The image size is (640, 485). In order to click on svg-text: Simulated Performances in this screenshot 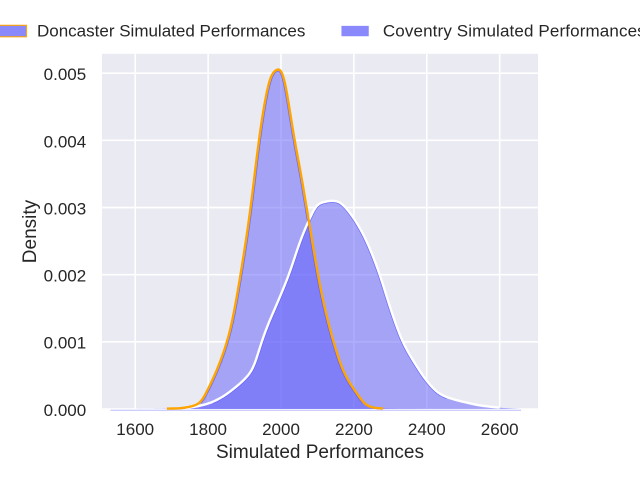, I will do `click(320, 452)`.